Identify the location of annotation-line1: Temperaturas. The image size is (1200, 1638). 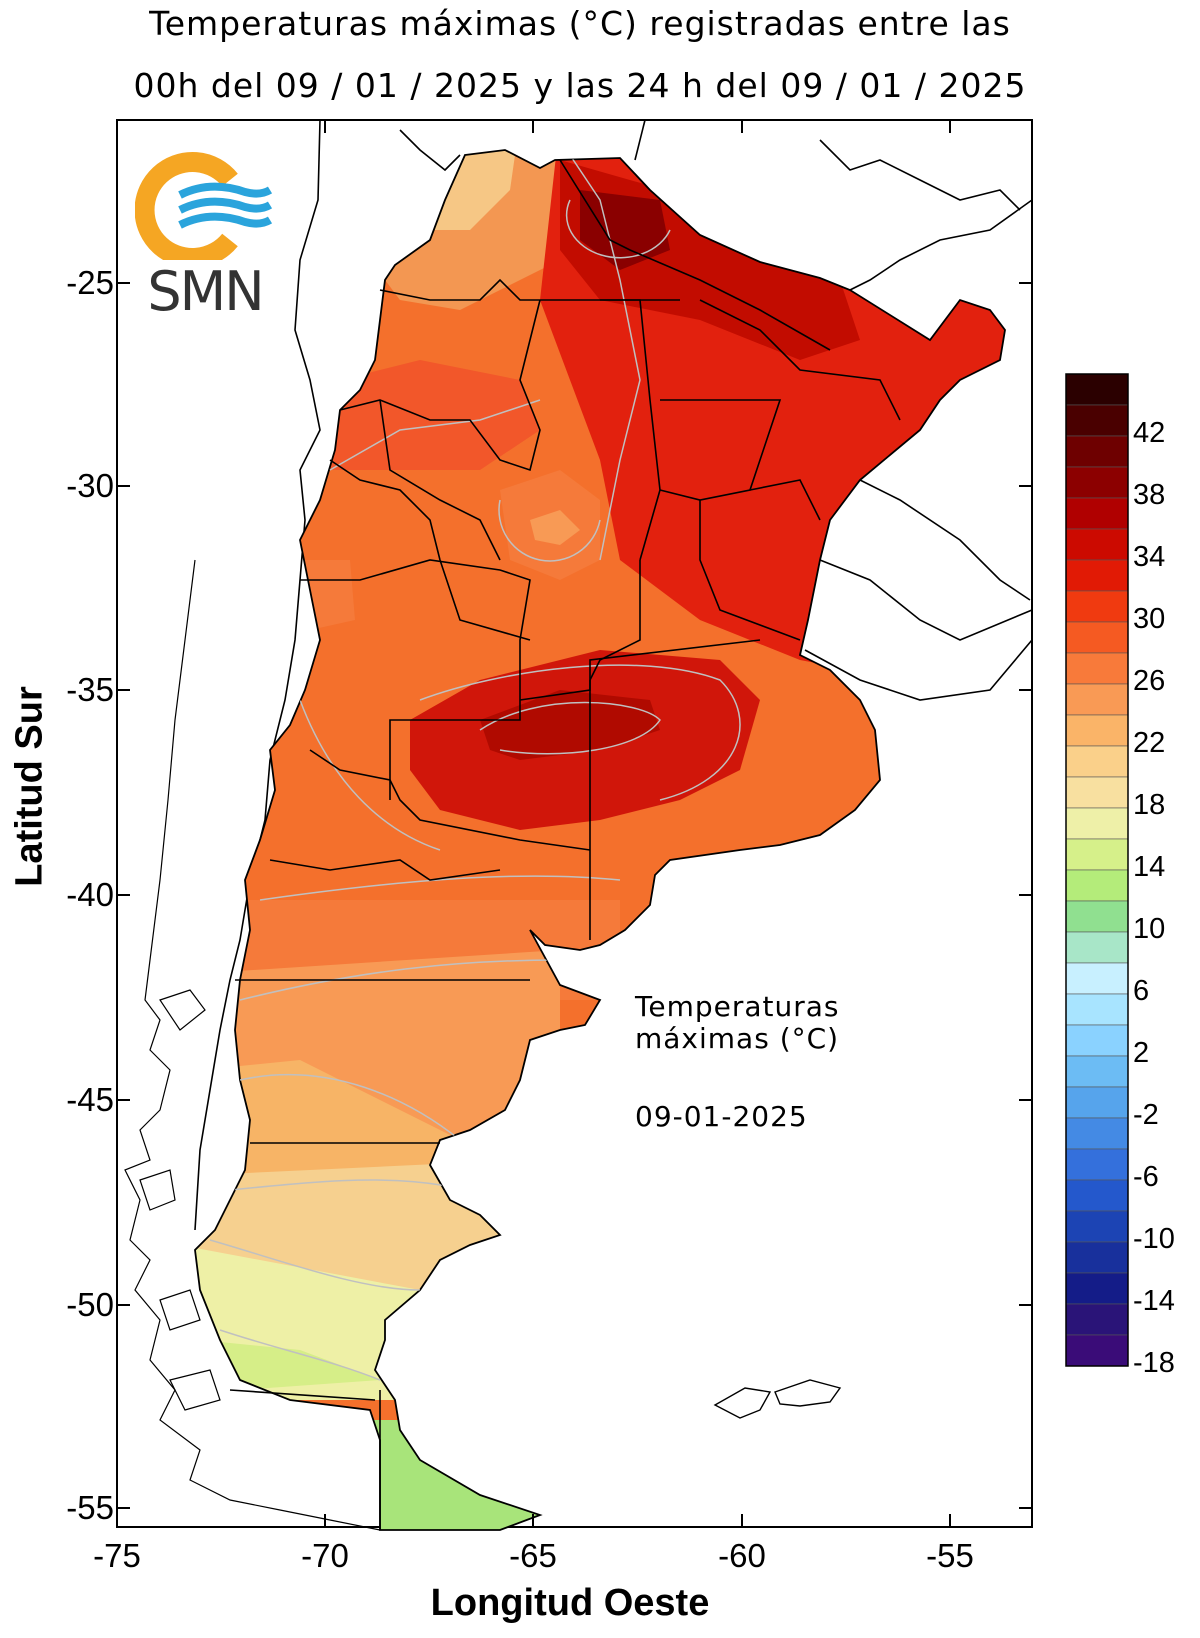
(737, 1006).